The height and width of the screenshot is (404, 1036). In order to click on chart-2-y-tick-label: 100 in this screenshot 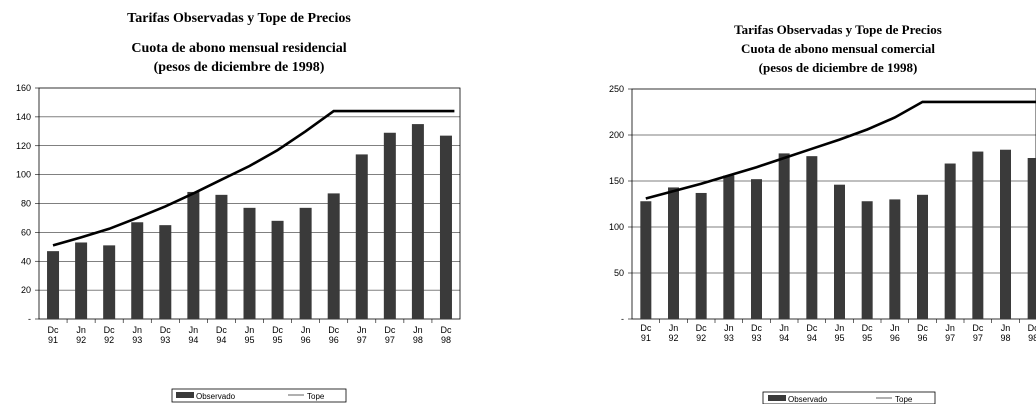, I will do `click(616, 227)`.